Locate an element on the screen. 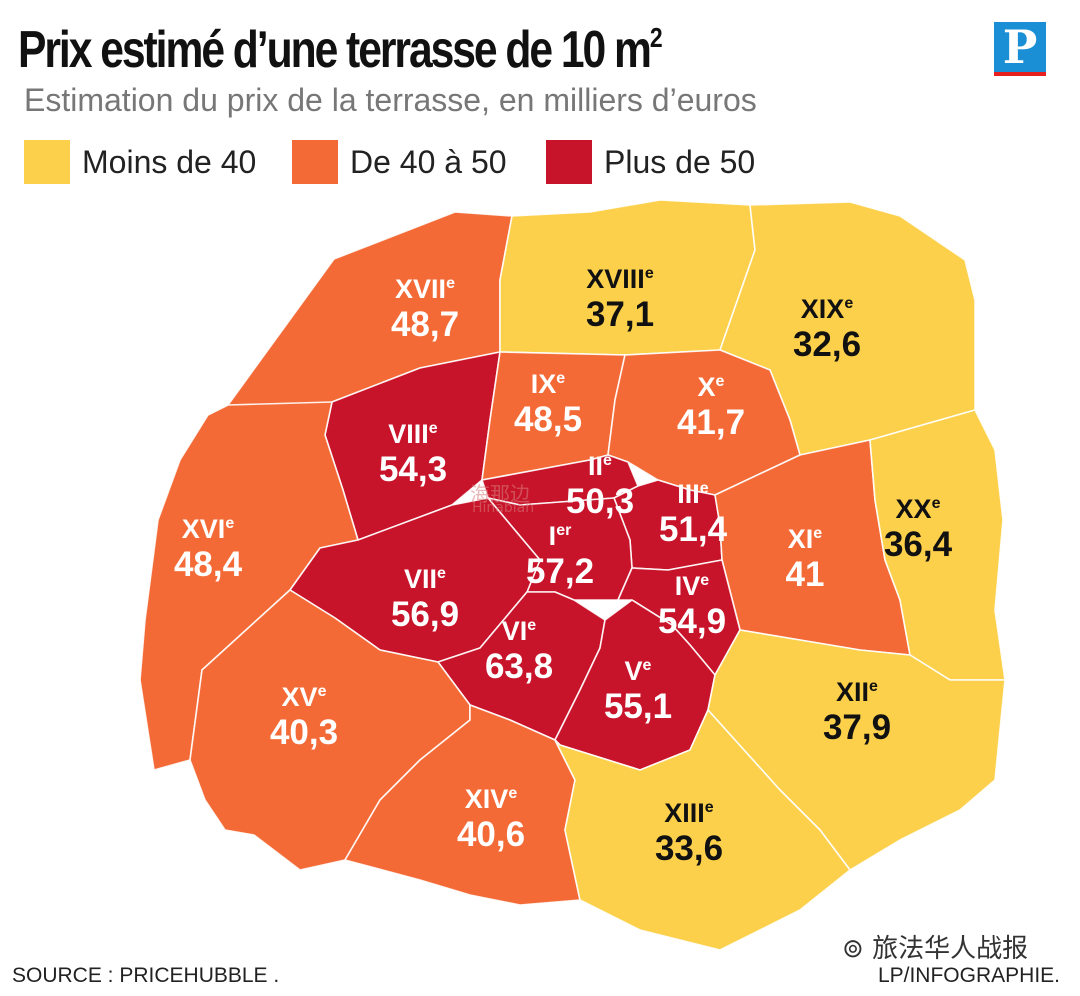 This screenshot has height=996, width=1080. district-numeral-xx: XXe is located at coordinates (918, 509).